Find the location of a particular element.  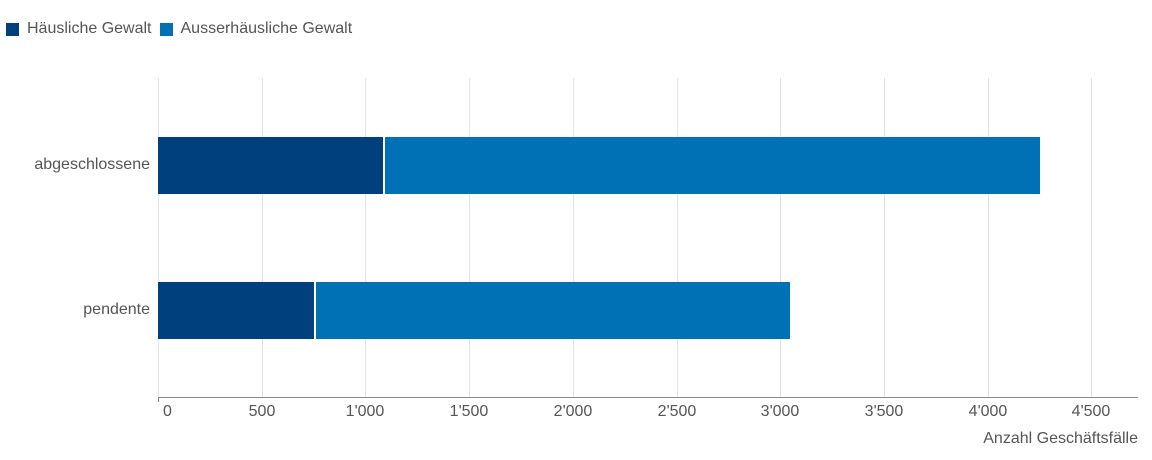

x-tick-label: 1'500 is located at coordinates (469, 411).